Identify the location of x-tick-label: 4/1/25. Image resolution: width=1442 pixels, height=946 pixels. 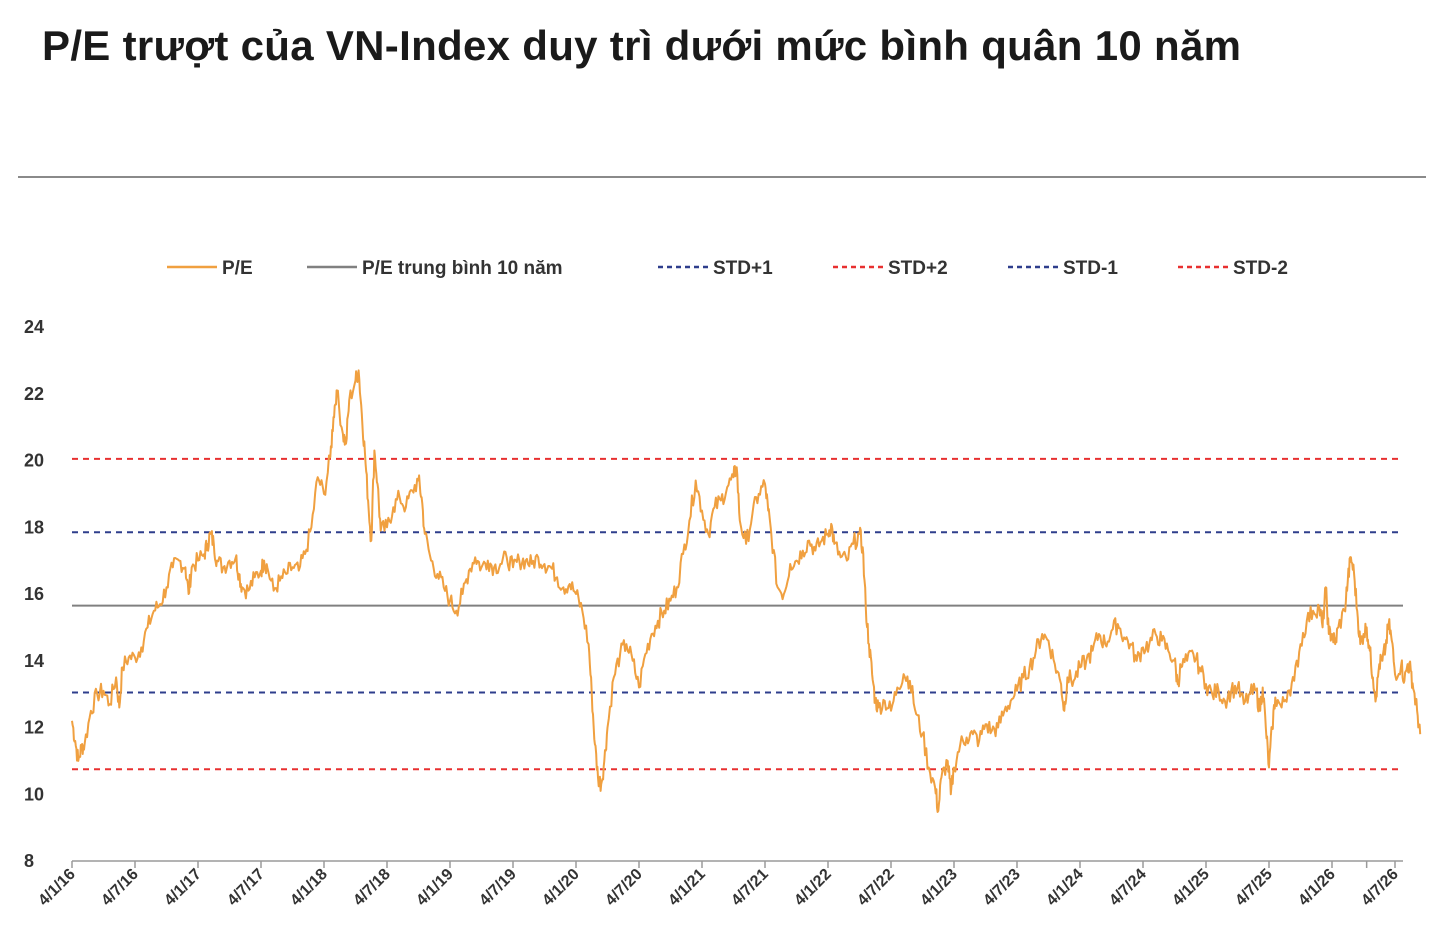
(1191, 888).